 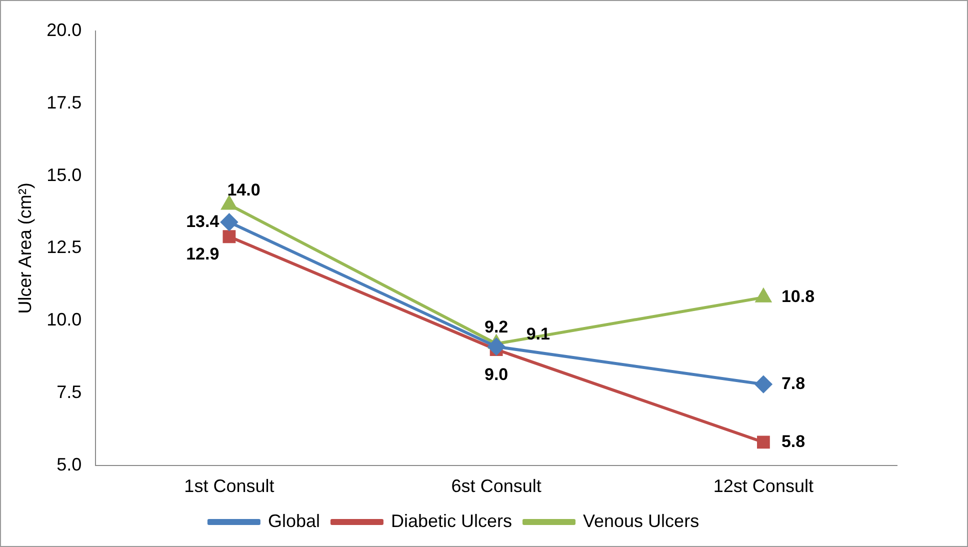 I want to click on y-tick-label: 17.5, so click(x=64, y=102).